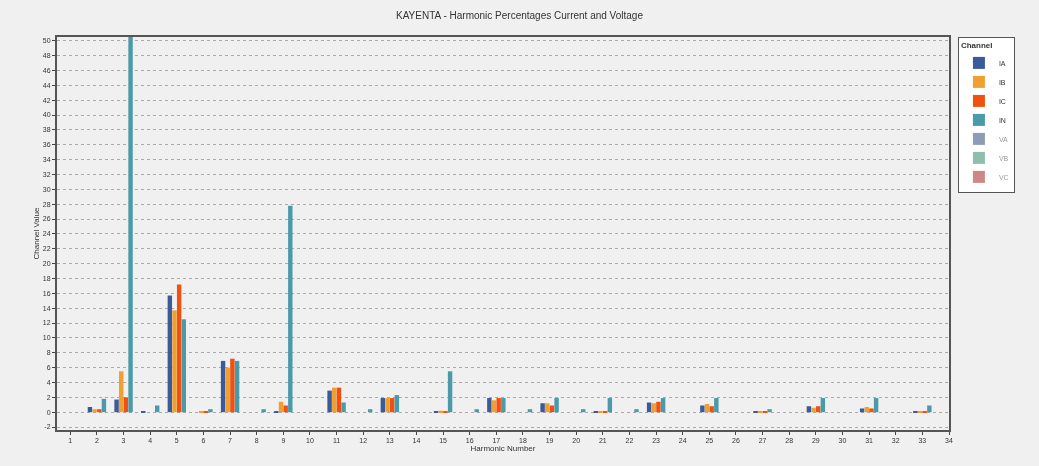 The width and height of the screenshot is (1039, 466). I want to click on legend-title: Channel, so click(976, 46).